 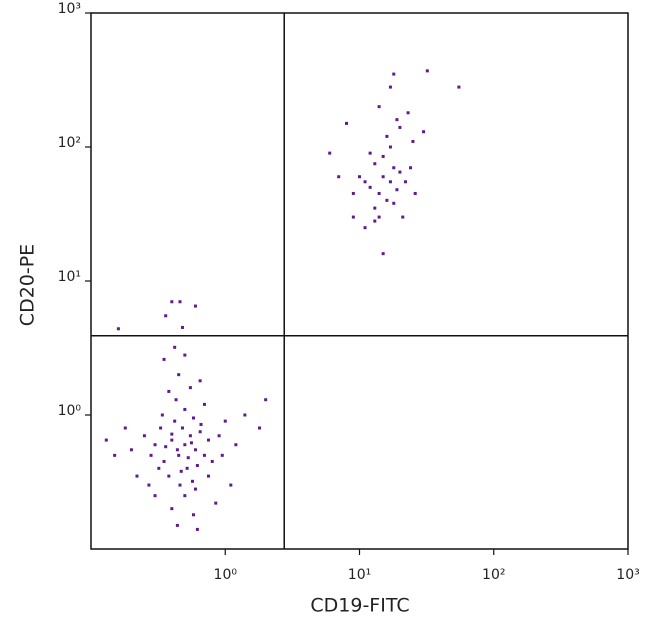 What do you see at coordinates (359, 575) in the screenshot?
I see `x-tick-label: 10¹` at bounding box center [359, 575].